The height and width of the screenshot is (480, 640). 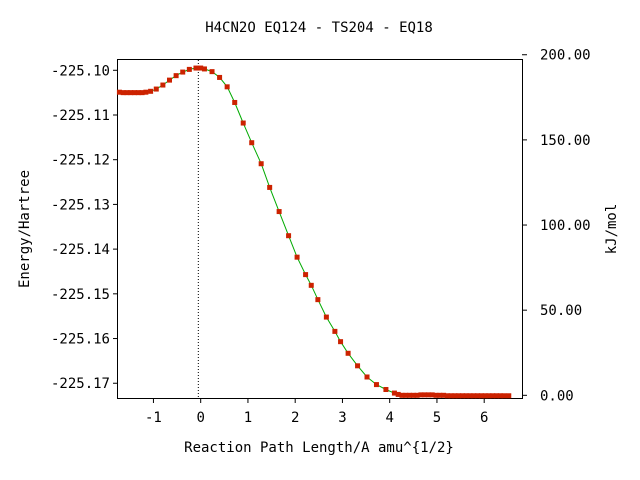 I want to click on y2-tick-label: 0.00, so click(x=557, y=396).